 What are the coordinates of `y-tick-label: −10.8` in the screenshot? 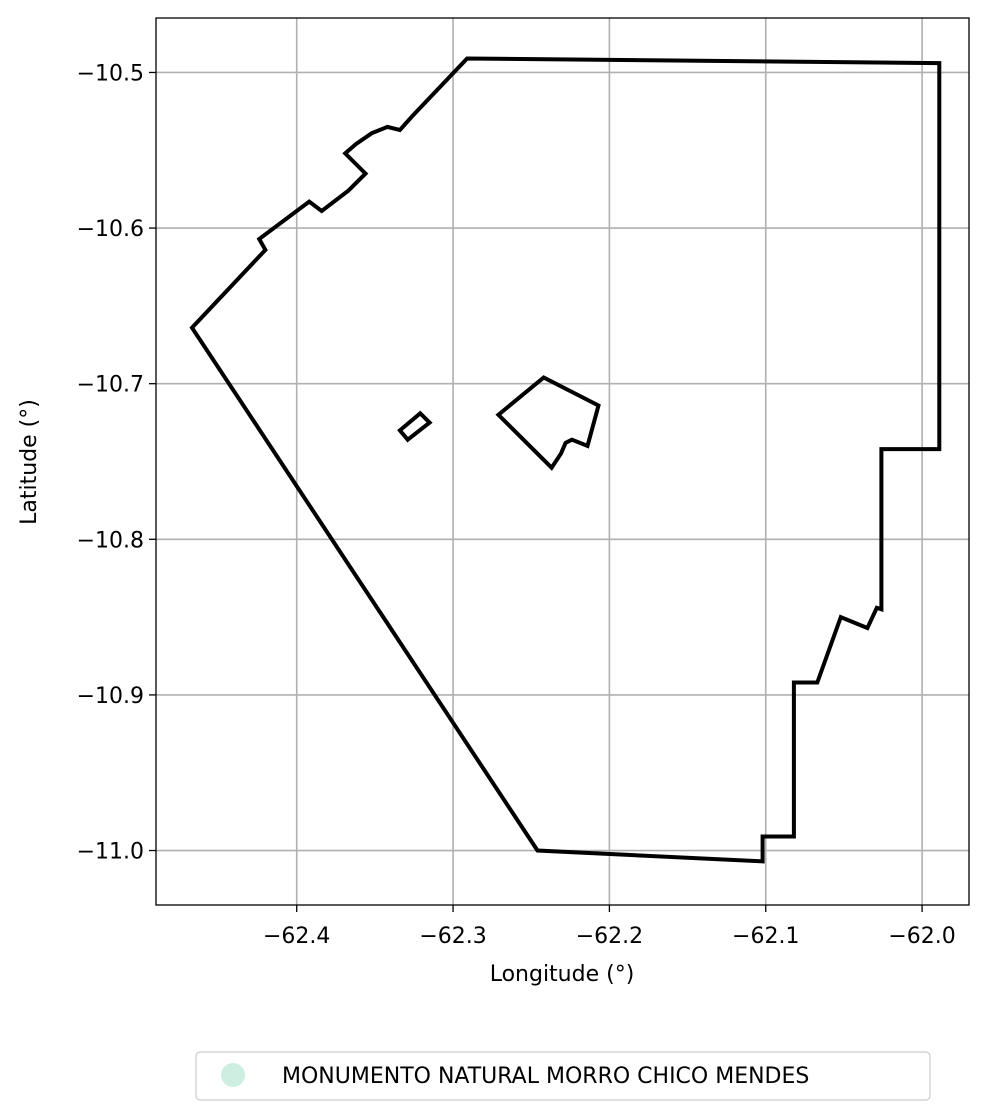 It's located at (110, 540).